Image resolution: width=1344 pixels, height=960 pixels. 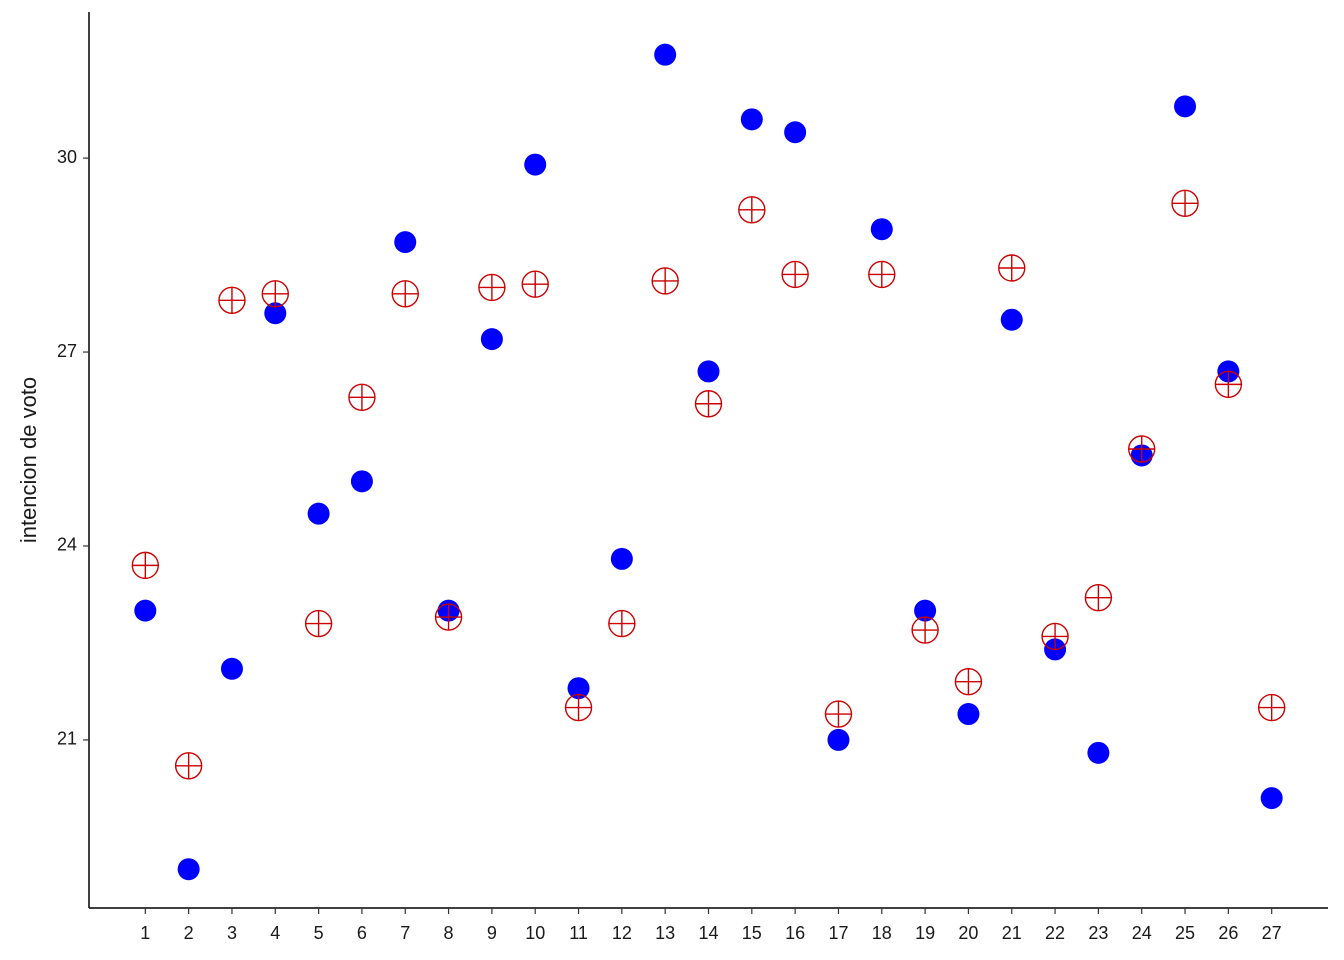 What do you see at coordinates (28, 460) in the screenshot?
I see `y-axis-title: intencion de voto` at bounding box center [28, 460].